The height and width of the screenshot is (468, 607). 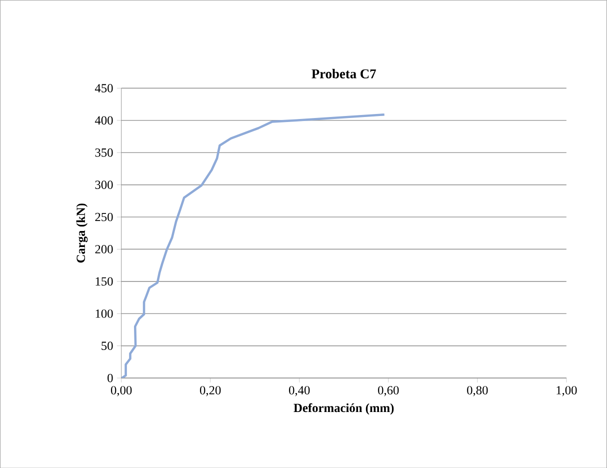 I want to click on x-axis-title: Deformación (mm), so click(x=344, y=408).